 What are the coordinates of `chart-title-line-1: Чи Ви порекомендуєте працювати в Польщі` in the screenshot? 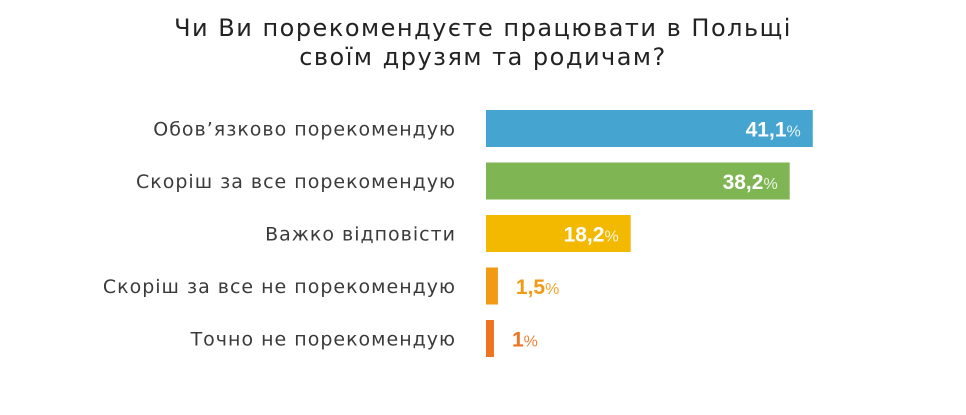 It's located at (483, 28).